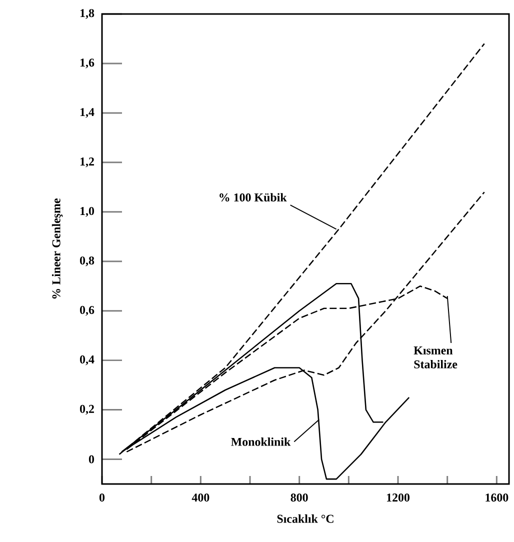 This screenshot has height=542, width=514. Describe the element at coordinates (102, 498) in the screenshot. I see `x-tick-label: 0` at that location.